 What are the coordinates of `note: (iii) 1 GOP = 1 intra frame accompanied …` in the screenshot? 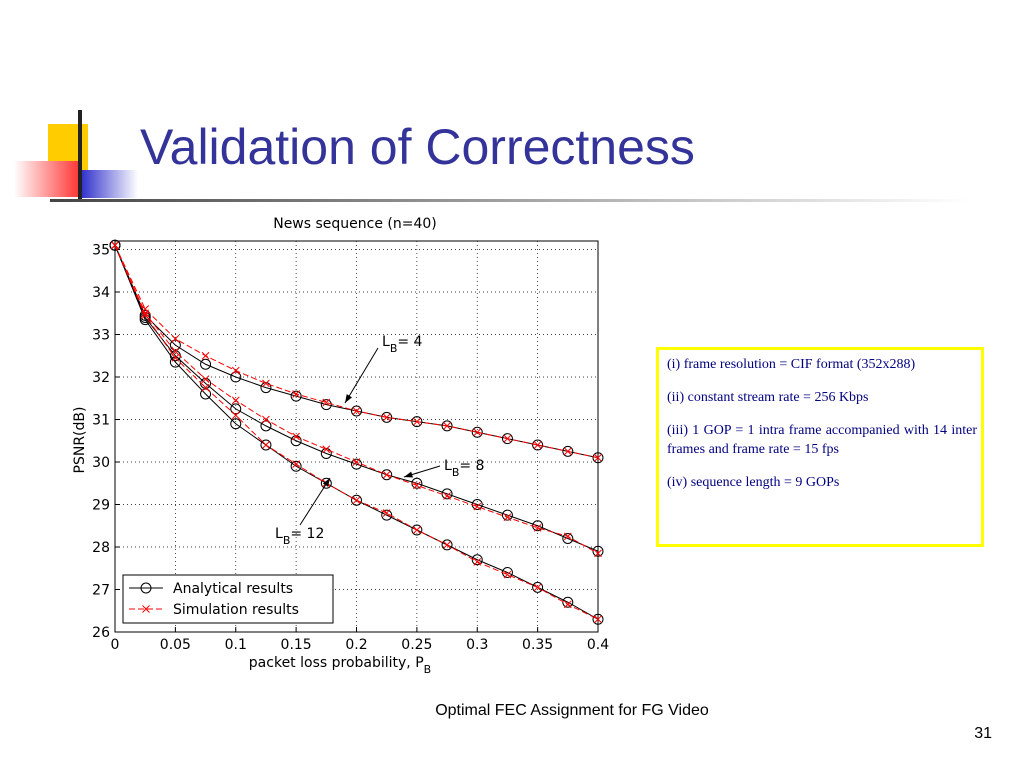 It's located at (822, 440).